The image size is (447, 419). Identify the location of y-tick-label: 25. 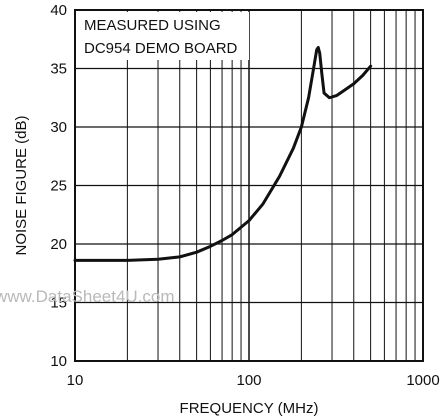
(58, 186).